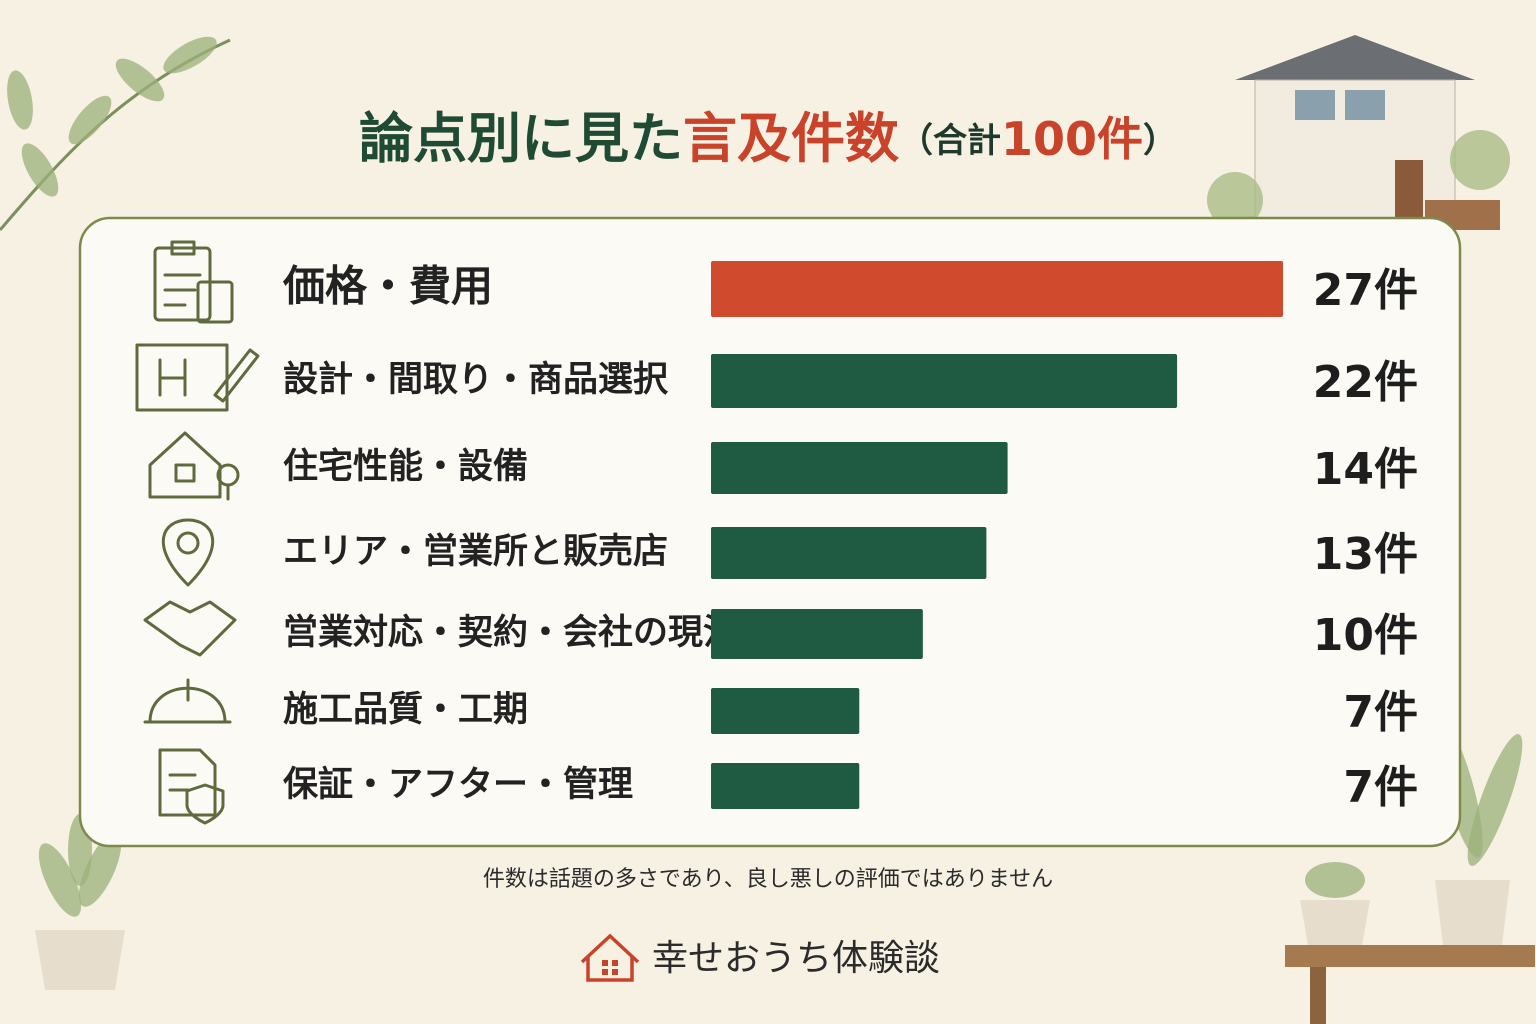  What do you see at coordinates (950, 141) in the screenshot?
I see `title-segment: （合計` at bounding box center [950, 141].